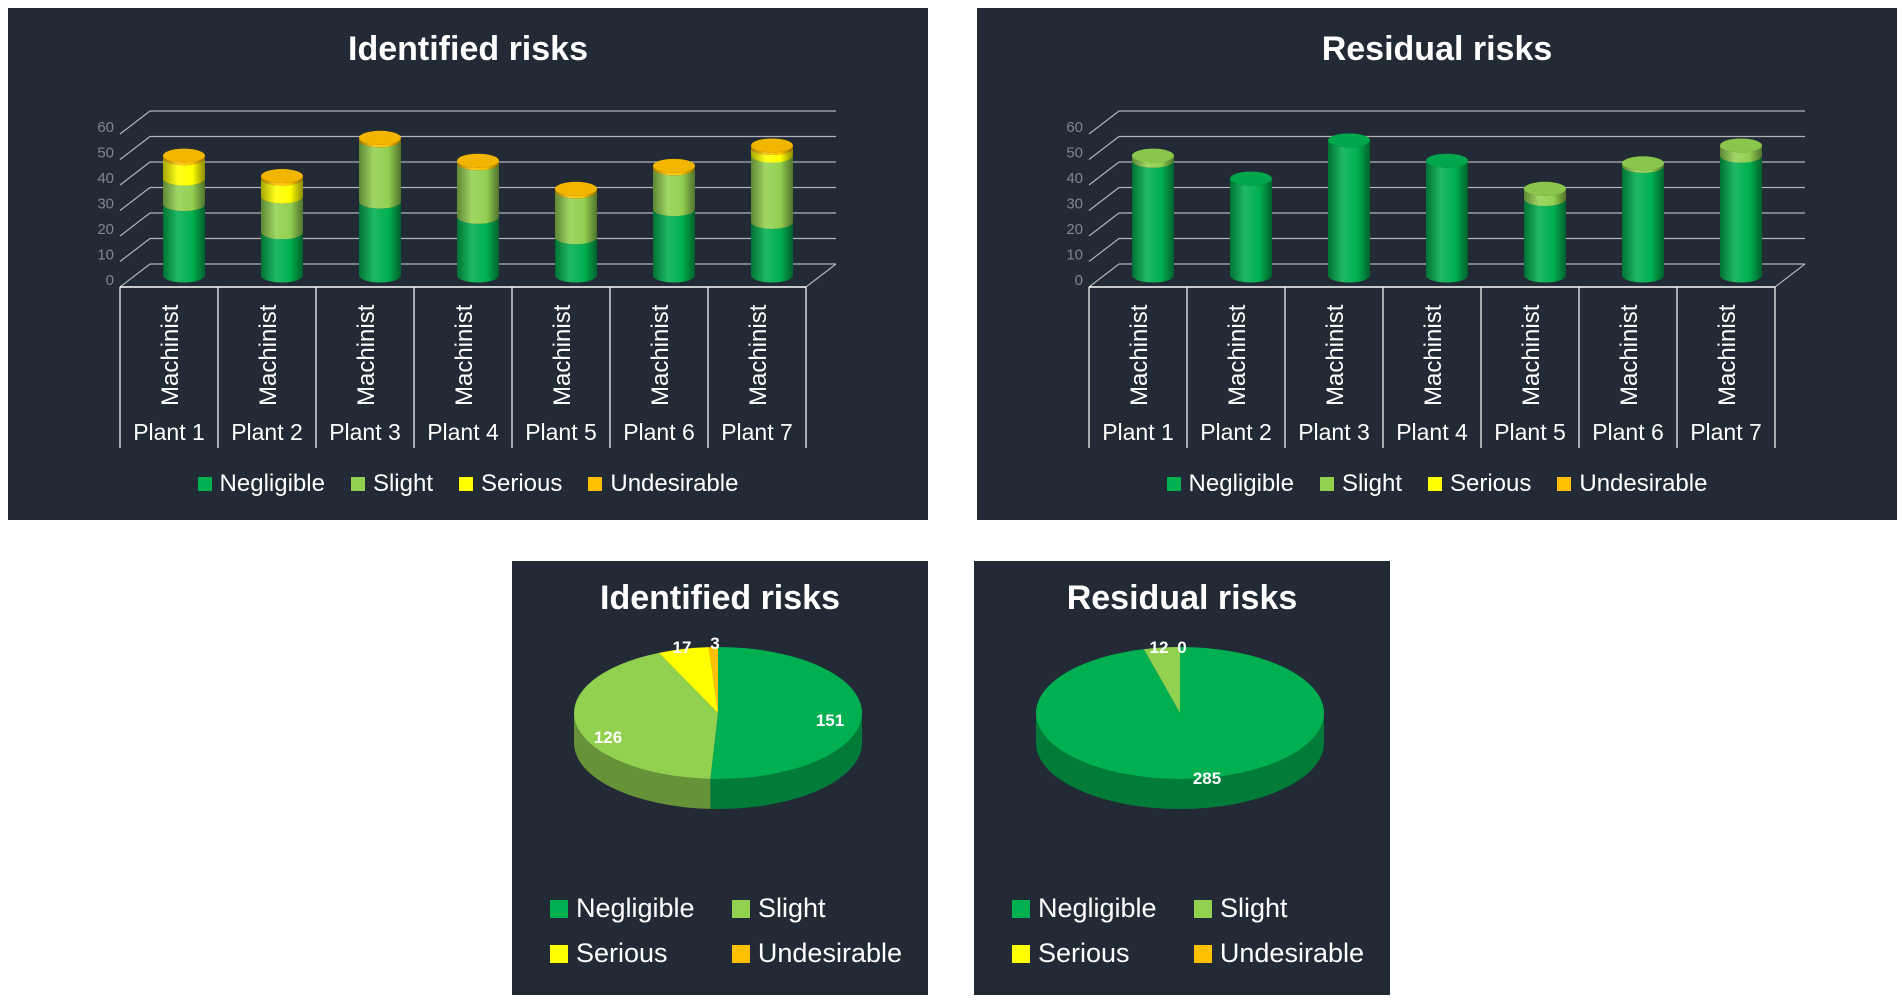  What do you see at coordinates (659, 432) in the screenshot?
I see `x-tick-label: Plant 6` at bounding box center [659, 432].